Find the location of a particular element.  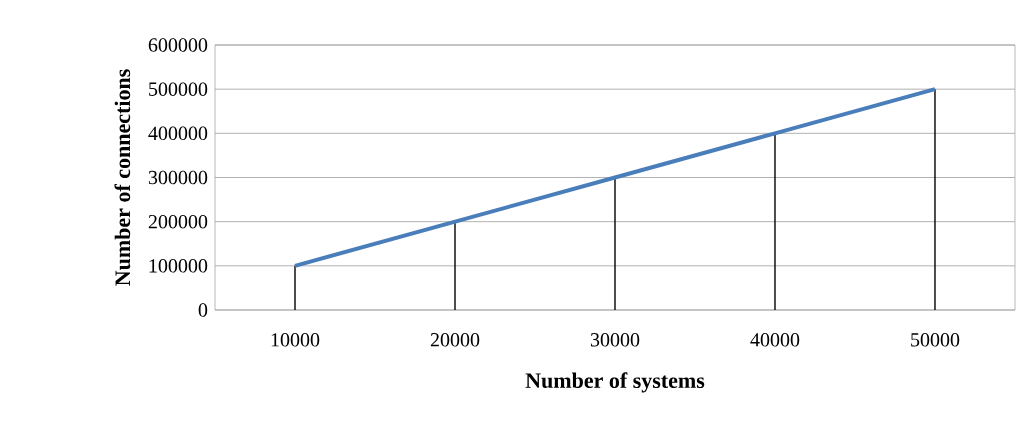

x-tick-label: 40000 is located at coordinates (775, 340).